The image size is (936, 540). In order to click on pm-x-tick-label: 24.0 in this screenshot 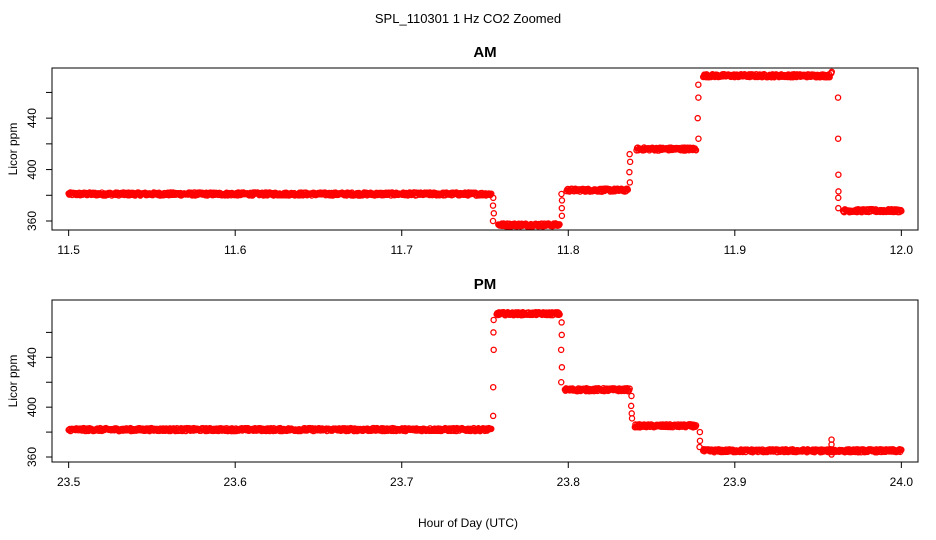, I will do `click(902, 482)`.